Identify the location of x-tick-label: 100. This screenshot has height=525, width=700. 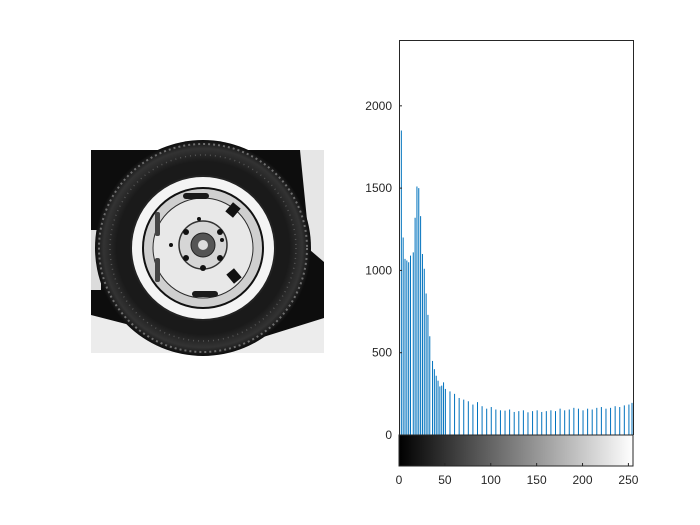
(491, 480).